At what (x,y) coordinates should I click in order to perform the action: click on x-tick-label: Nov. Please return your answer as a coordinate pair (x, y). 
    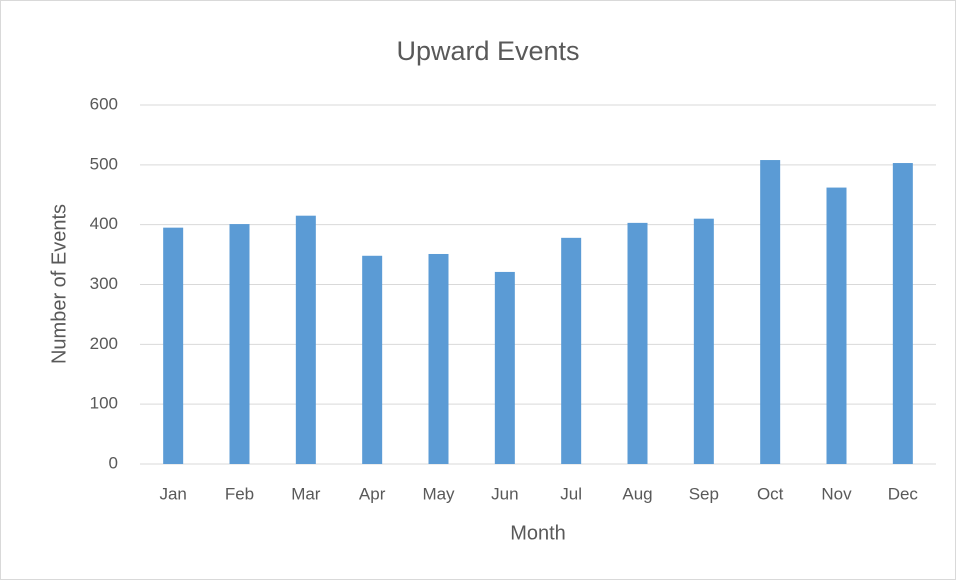
    Looking at the image, I should click on (836, 493).